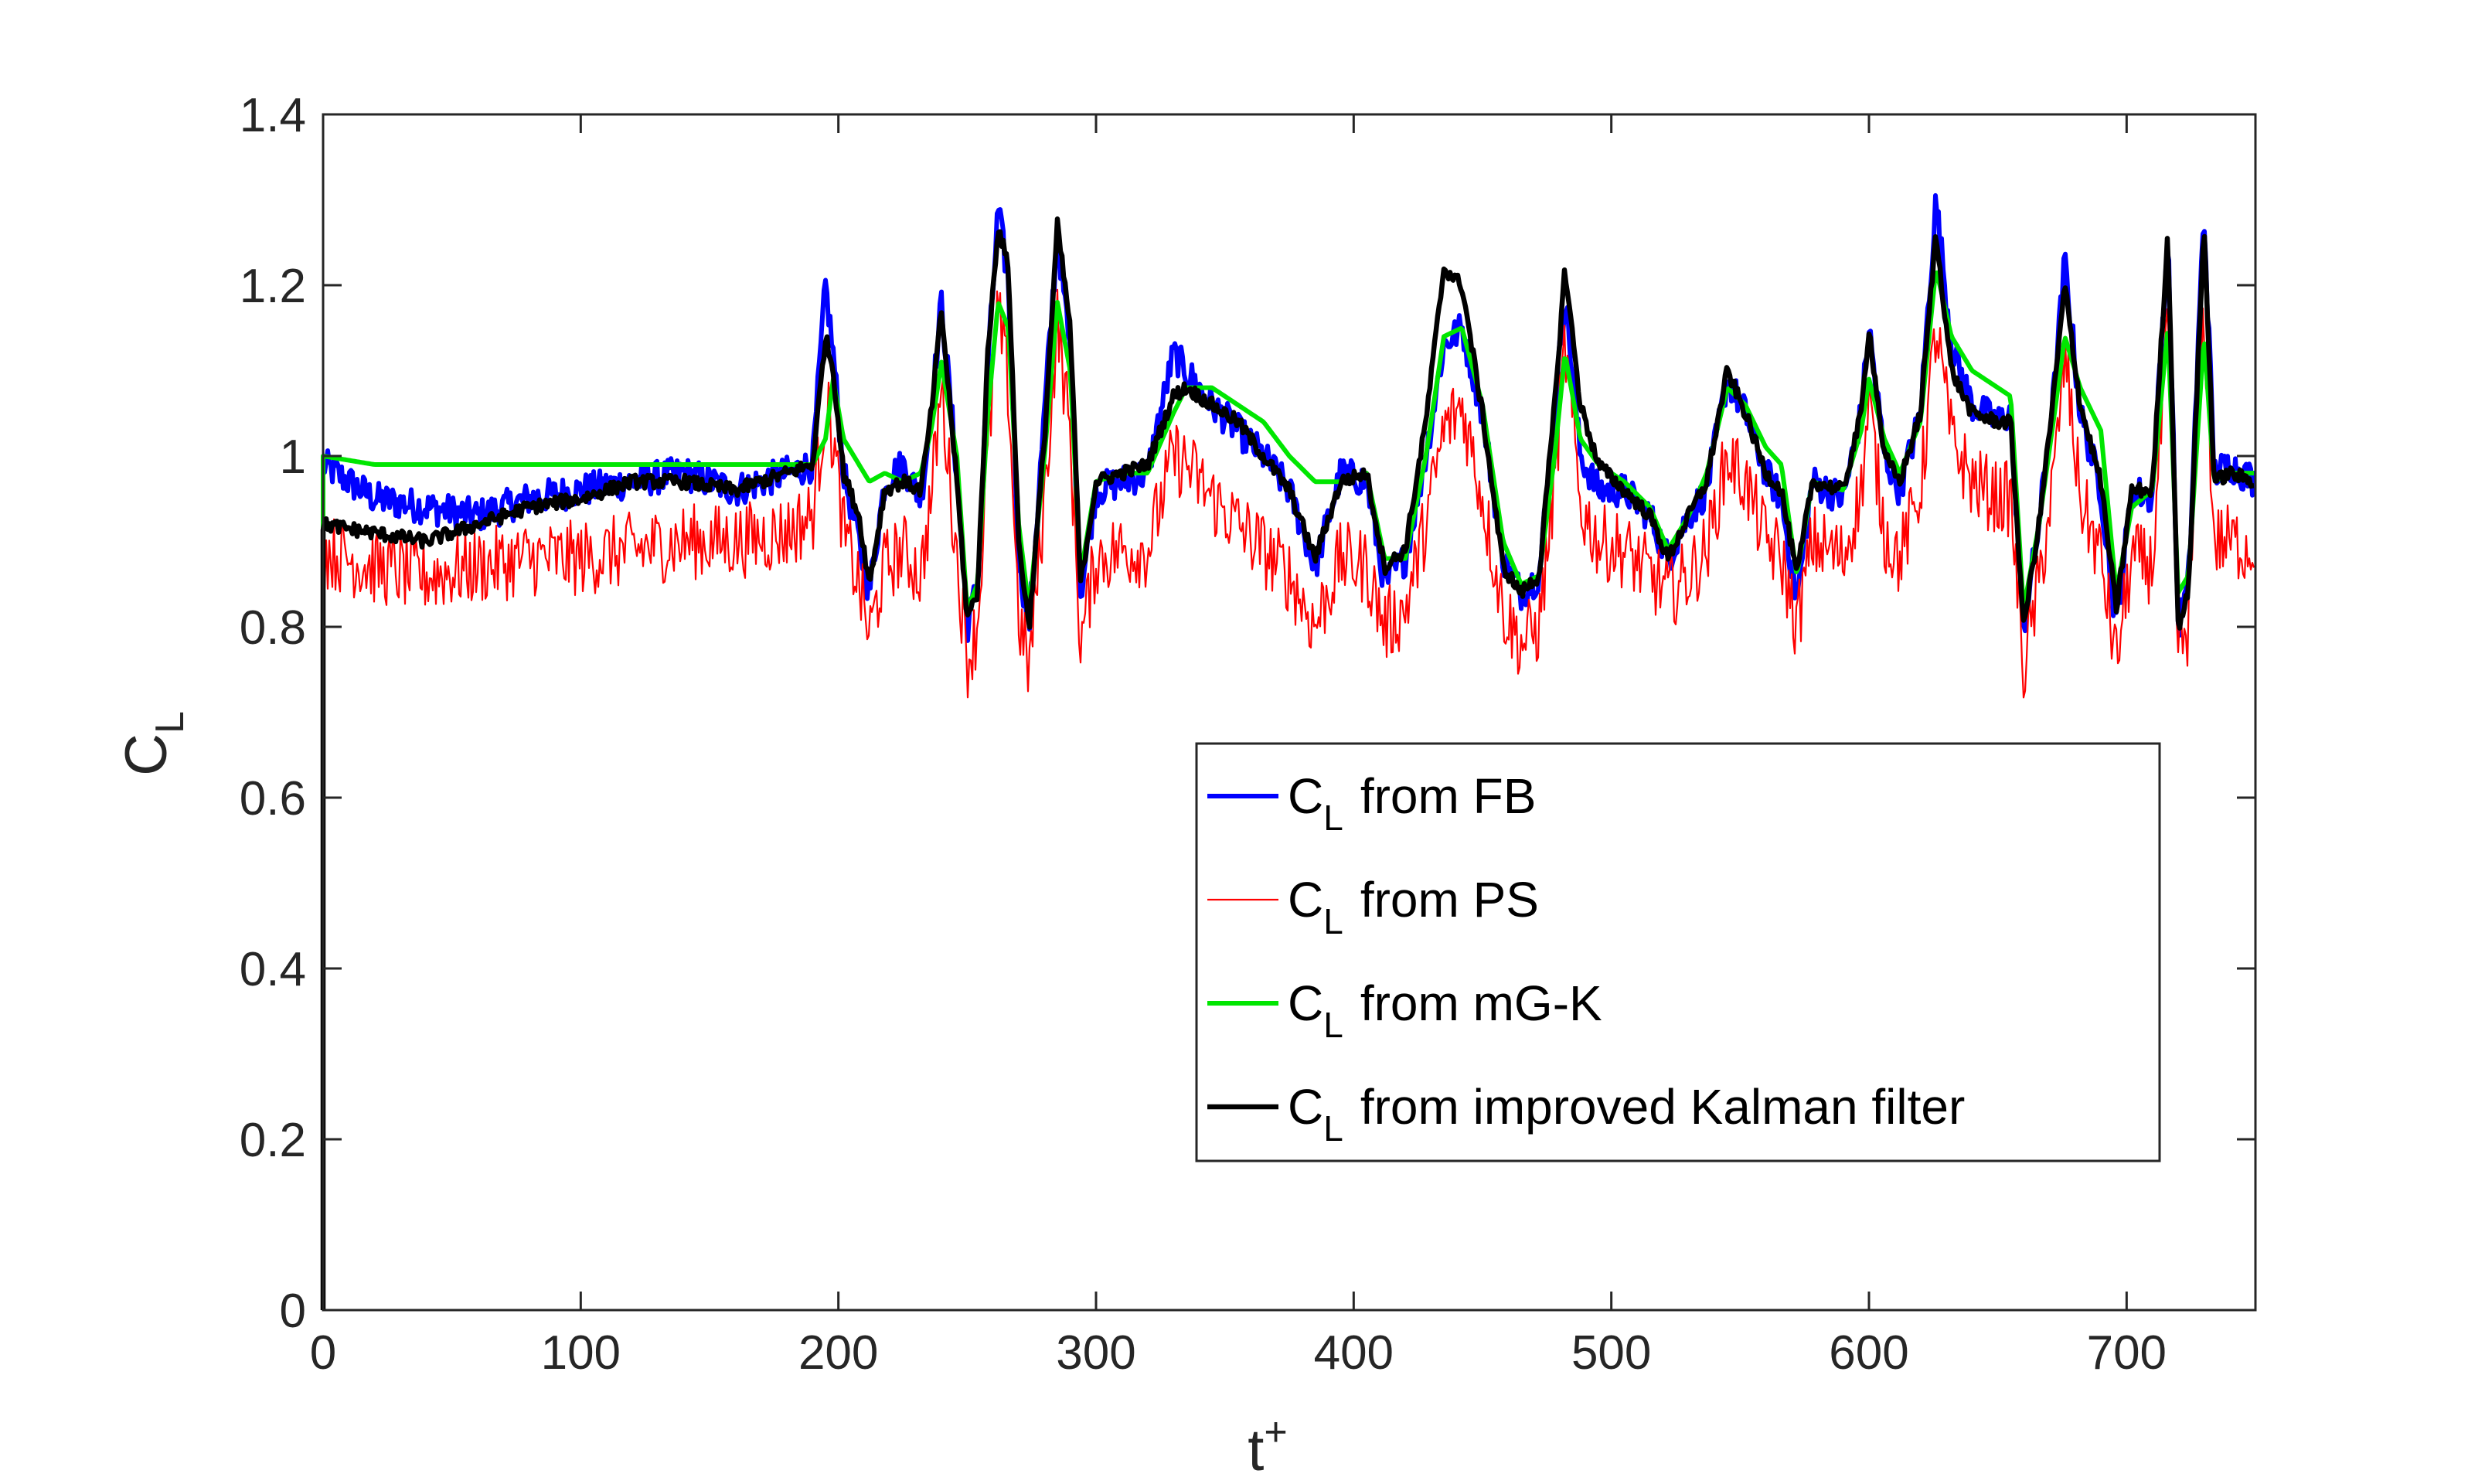 The width and height of the screenshot is (2468, 1484). Describe the element at coordinates (1662, 1107) in the screenshot. I see `legend-entry-label-3: from improved Kalman filter` at that location.